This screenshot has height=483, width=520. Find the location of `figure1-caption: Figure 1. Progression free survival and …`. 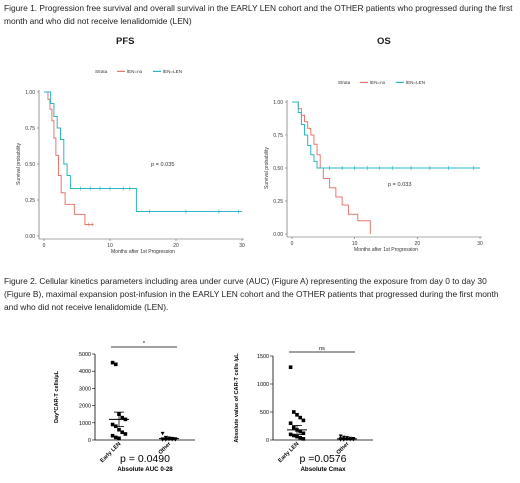

figure1-caption: Figure 1. Progression free survival and … is located at coordinates (258, 14).